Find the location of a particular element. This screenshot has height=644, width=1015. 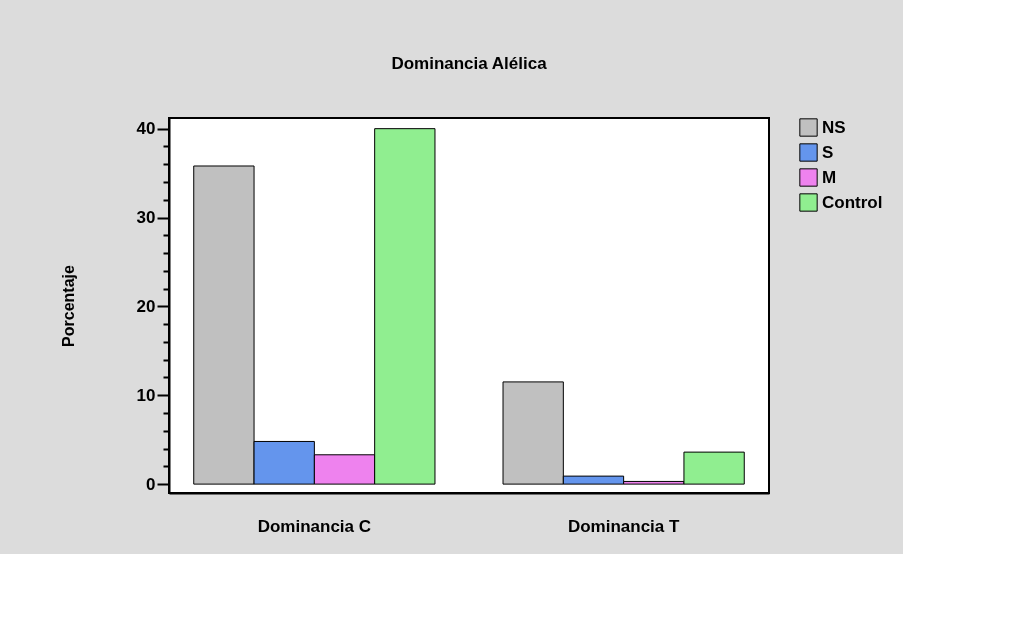

y-tick-label: 30 is located at coordinates (146, 218).